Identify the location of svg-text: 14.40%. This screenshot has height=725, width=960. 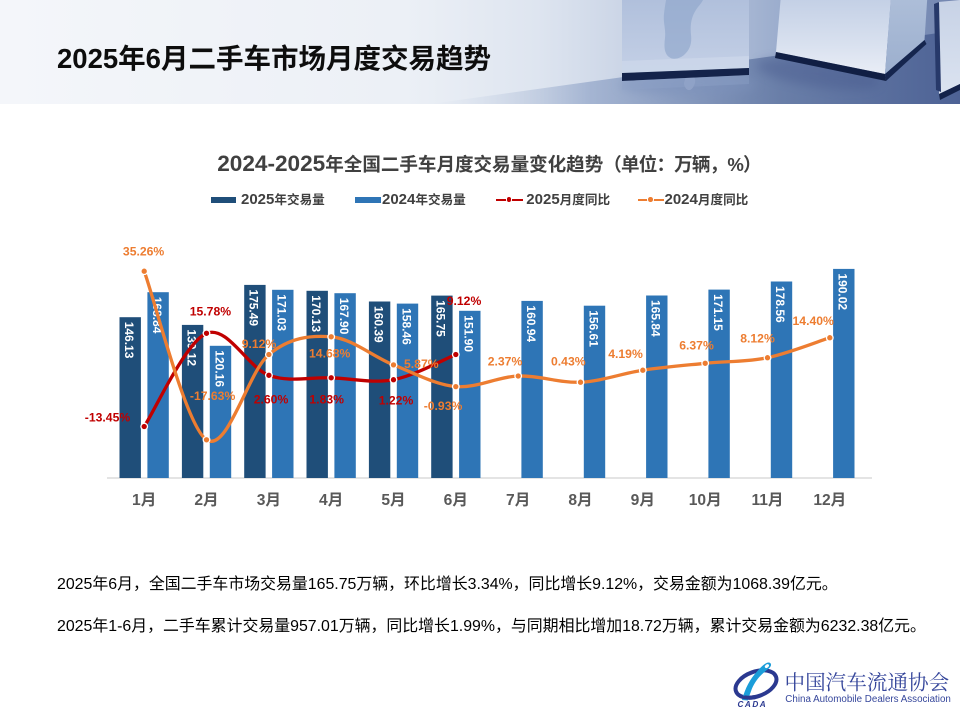
(813, 321).